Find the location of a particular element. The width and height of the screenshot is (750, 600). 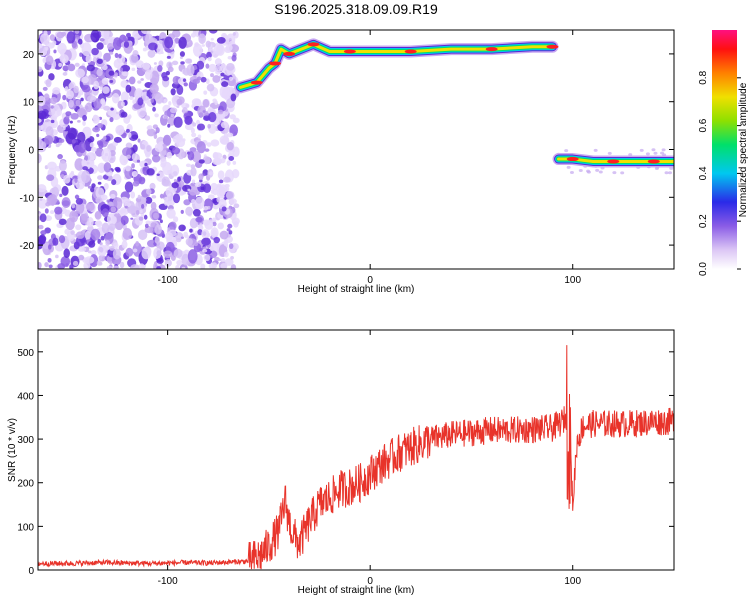

colorbar-ticks: 0.0 0.2 0.4 0.6 0.8 is located at coordinates (719, 173).